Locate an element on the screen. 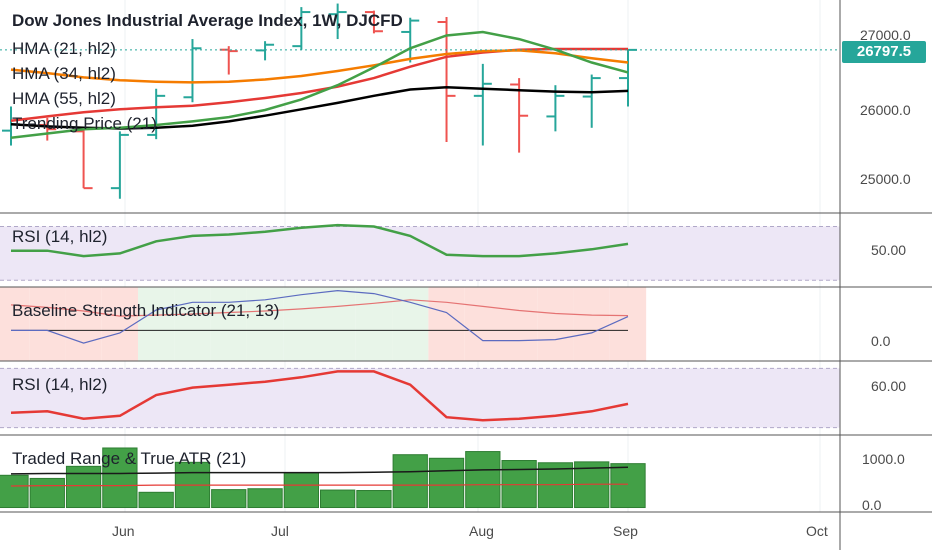  x-tick-jun: Jun is located at coordinates (123, 531).